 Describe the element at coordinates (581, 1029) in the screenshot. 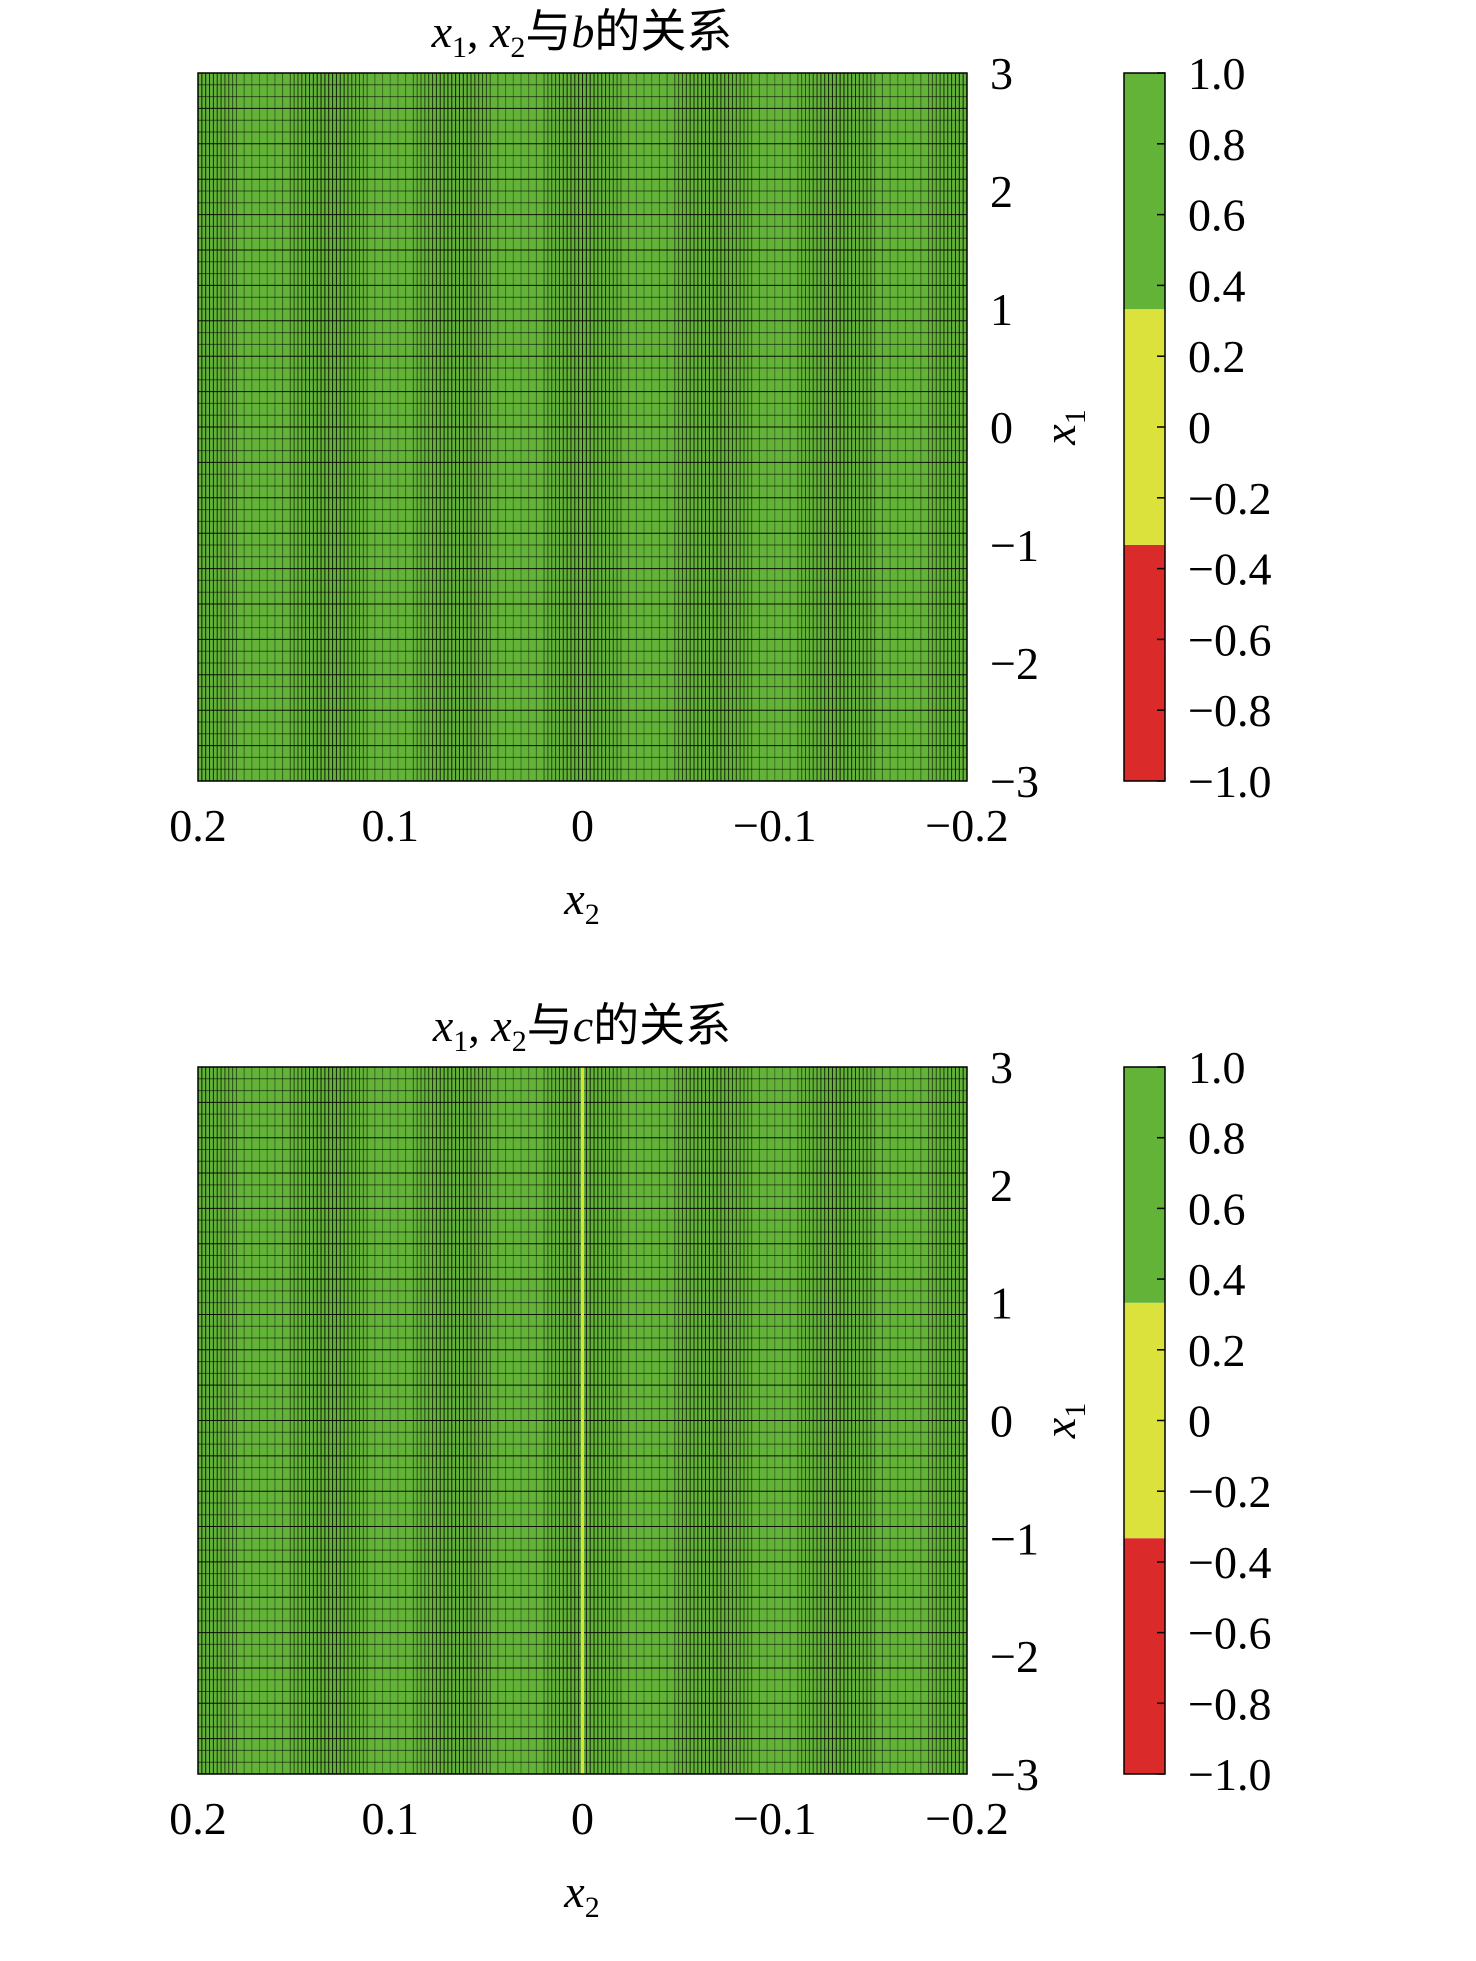

I see `chart-title: x1, x2与c的关系` at that location.